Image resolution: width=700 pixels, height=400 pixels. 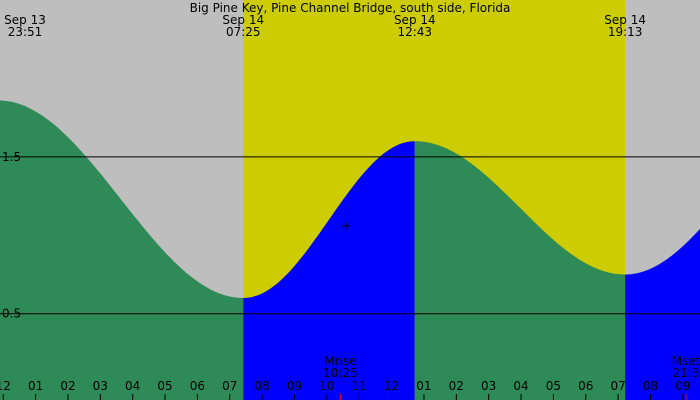 What do you see at coordinates (686, 373) in the screenshot?
I see `moon-event-time: 21:3` at bounding box center [686, 373].